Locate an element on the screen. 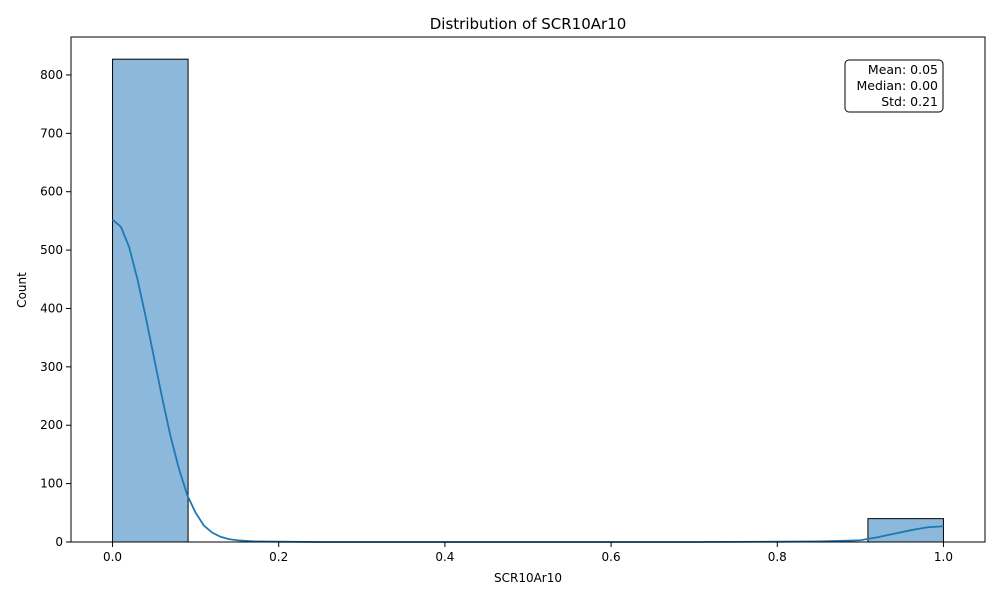  x-tick-label: 0.8 is located at coordinates (777, 557).